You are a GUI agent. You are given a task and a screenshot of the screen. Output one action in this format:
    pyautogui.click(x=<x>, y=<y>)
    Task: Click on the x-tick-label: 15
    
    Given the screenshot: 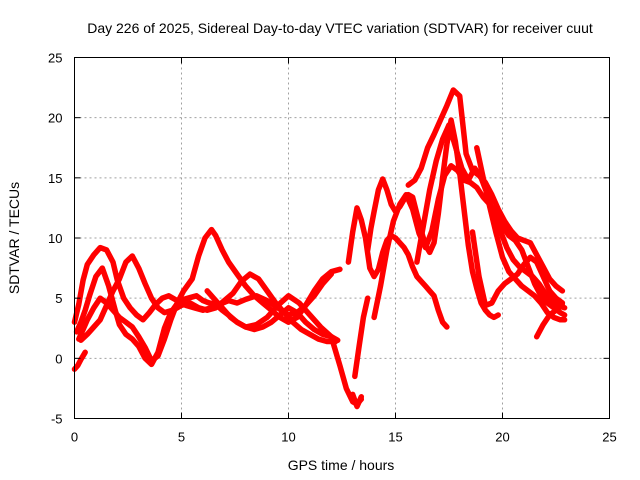 What is the action you would take?
    pyautogui.click(x=395, y=437)
    